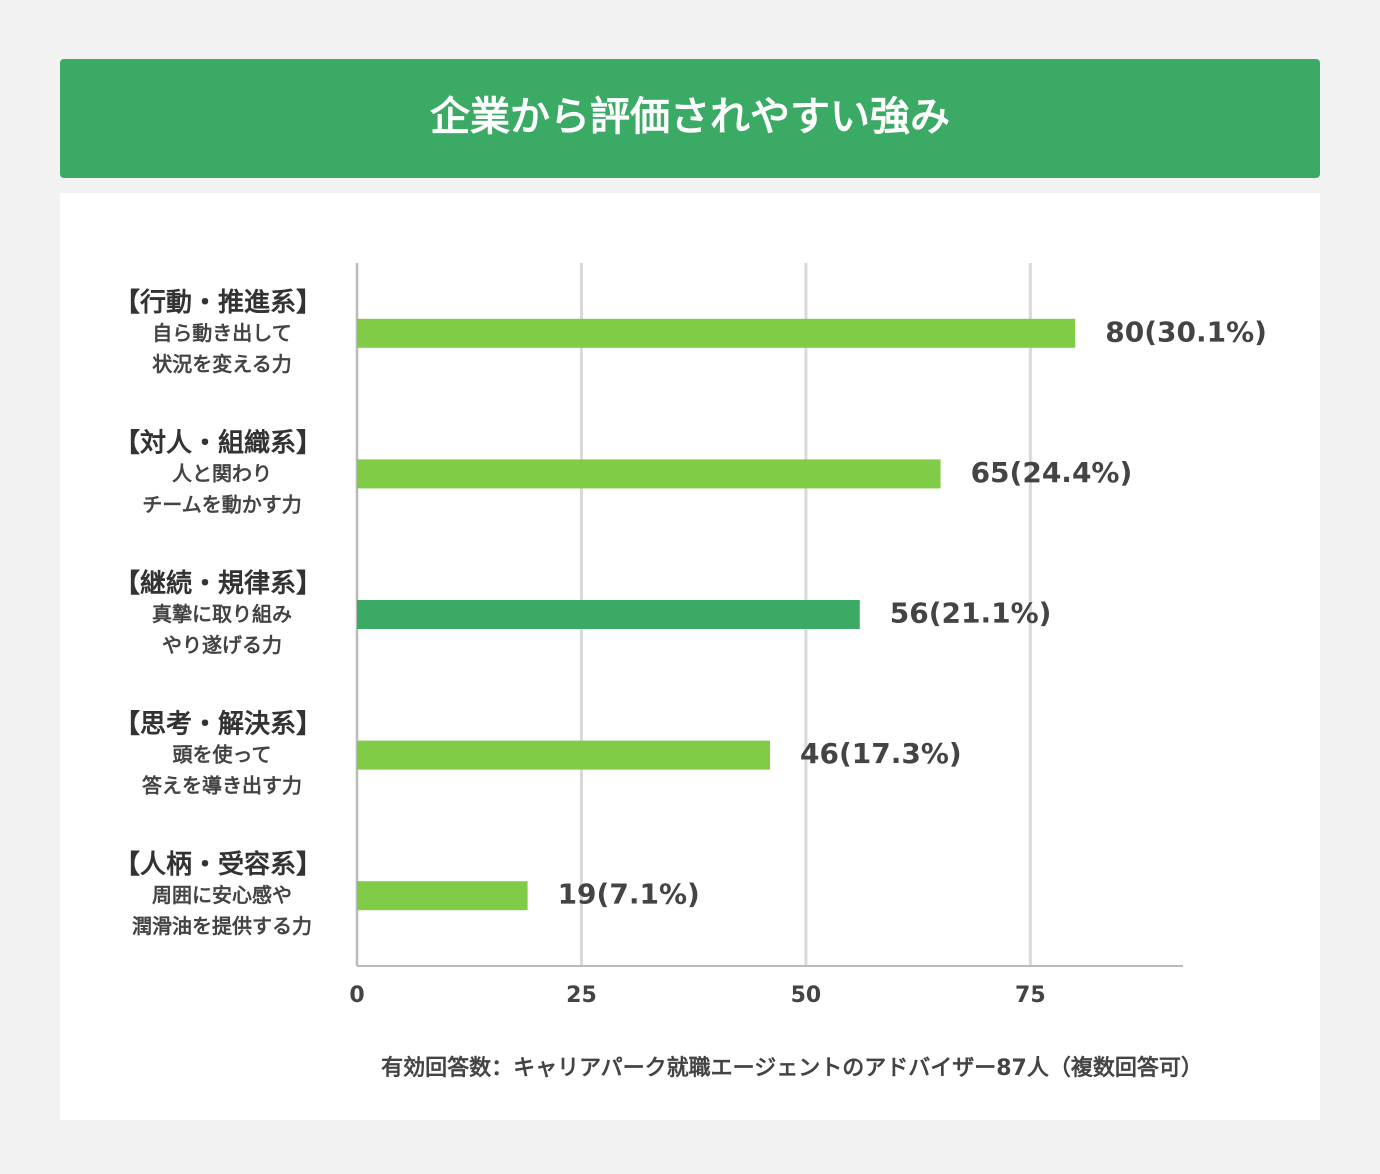 Image resolution: width=1380 pixels, height=1174 pixels. What do you see at coordinates (806, 995) in the screenshot?
I see `x-tick-label: 50` at bounding box center [806, 995].